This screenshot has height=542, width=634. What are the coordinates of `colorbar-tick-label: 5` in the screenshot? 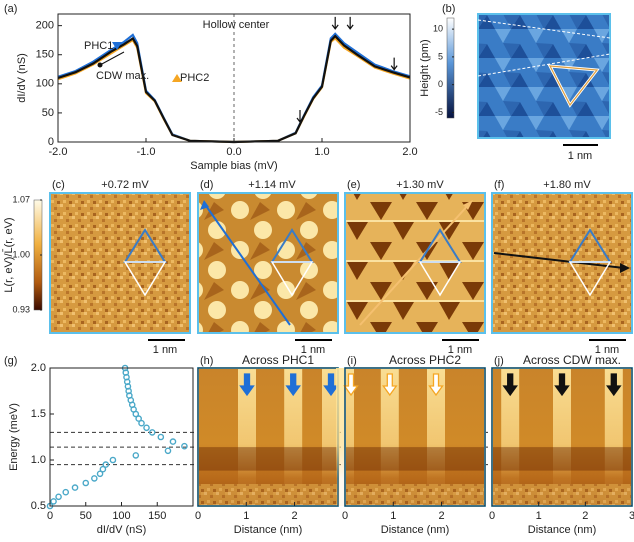 It's located at (440, 56).